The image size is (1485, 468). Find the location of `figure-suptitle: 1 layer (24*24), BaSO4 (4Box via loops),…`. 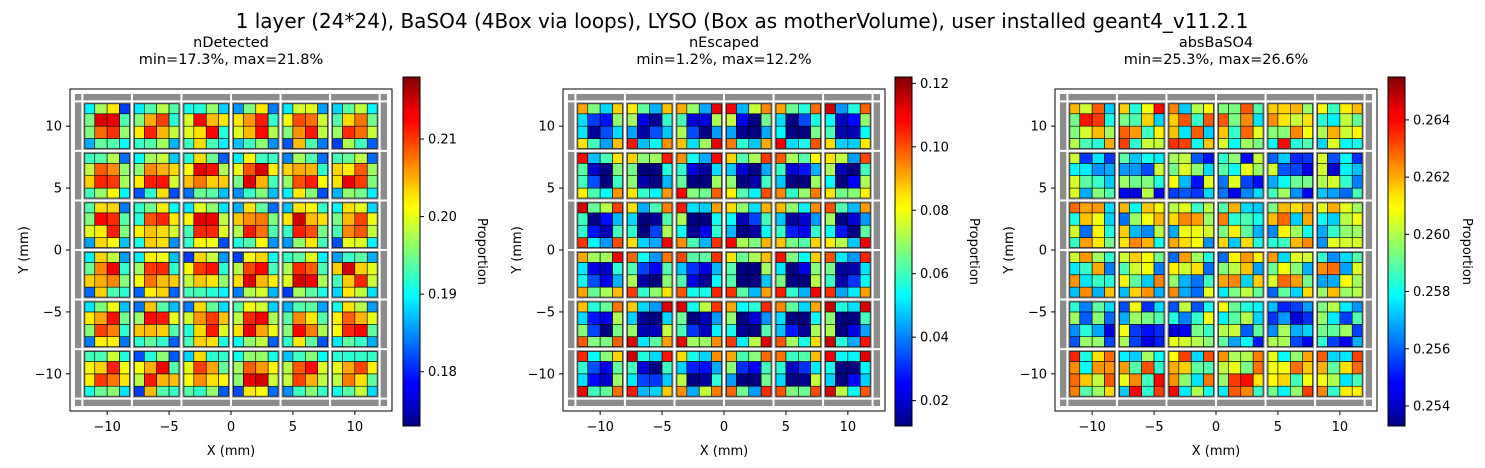

figure-suptitle: 1 layer (24*24), BaSO4 (4Box via loops),… is located at coordinates (742, 21).